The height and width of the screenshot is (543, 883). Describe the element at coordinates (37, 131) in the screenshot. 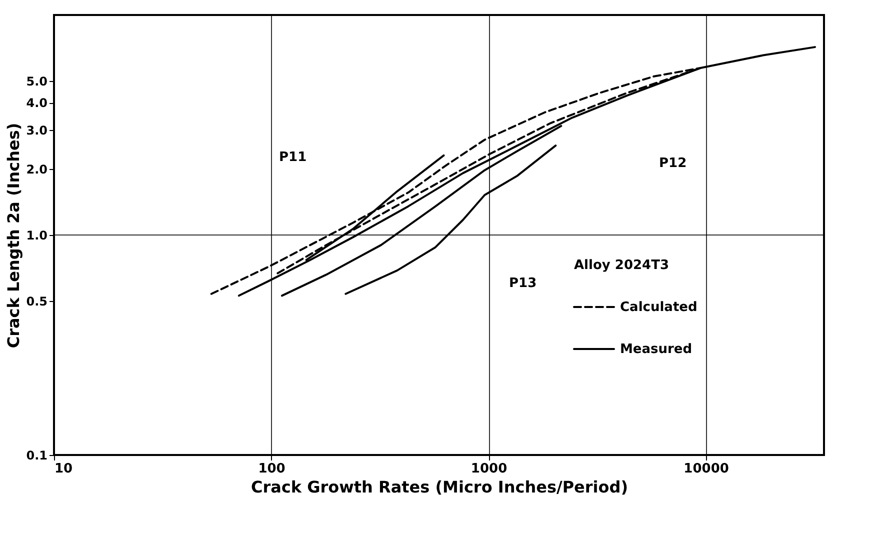

I see `y-tick-label: 3.0` at that location.